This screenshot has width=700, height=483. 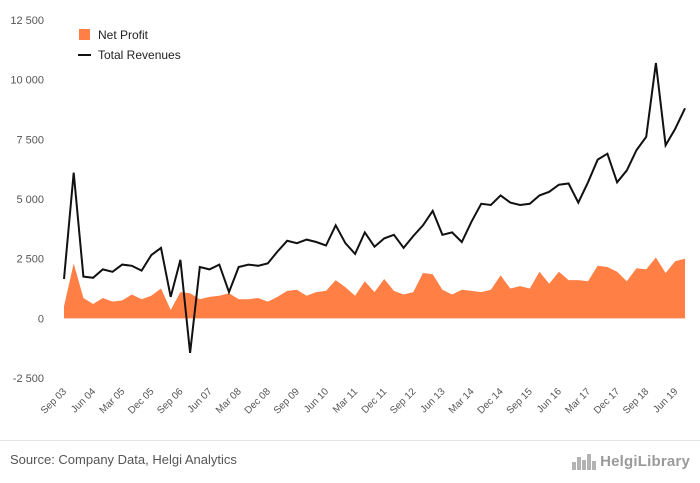 What do you see at coordinates (316, 400) in the screenshot?
I see `x-tick-label: Jun 10` at bounding box center [316, 400].